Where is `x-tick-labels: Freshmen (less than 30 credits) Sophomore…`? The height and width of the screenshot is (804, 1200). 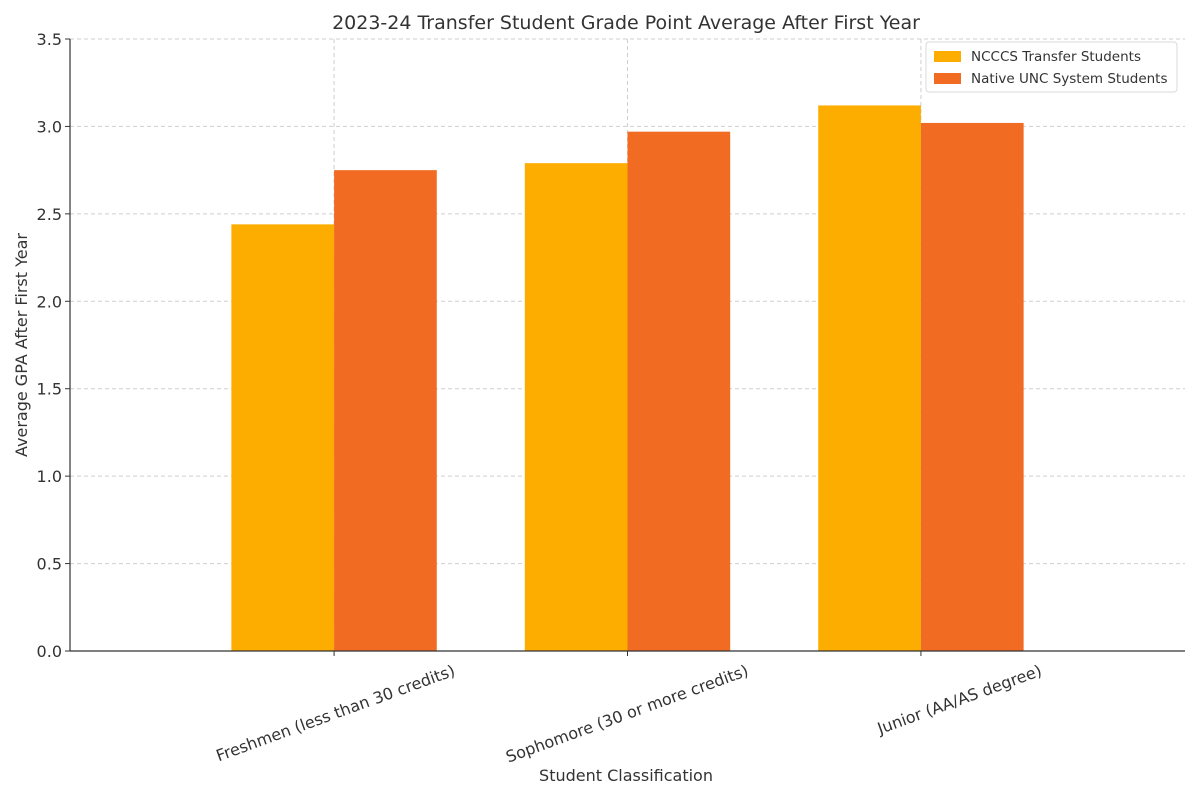 x-tick-labels: Freshmen (less than 30 credits) Sophomore… is located at coordinates (628, 714).